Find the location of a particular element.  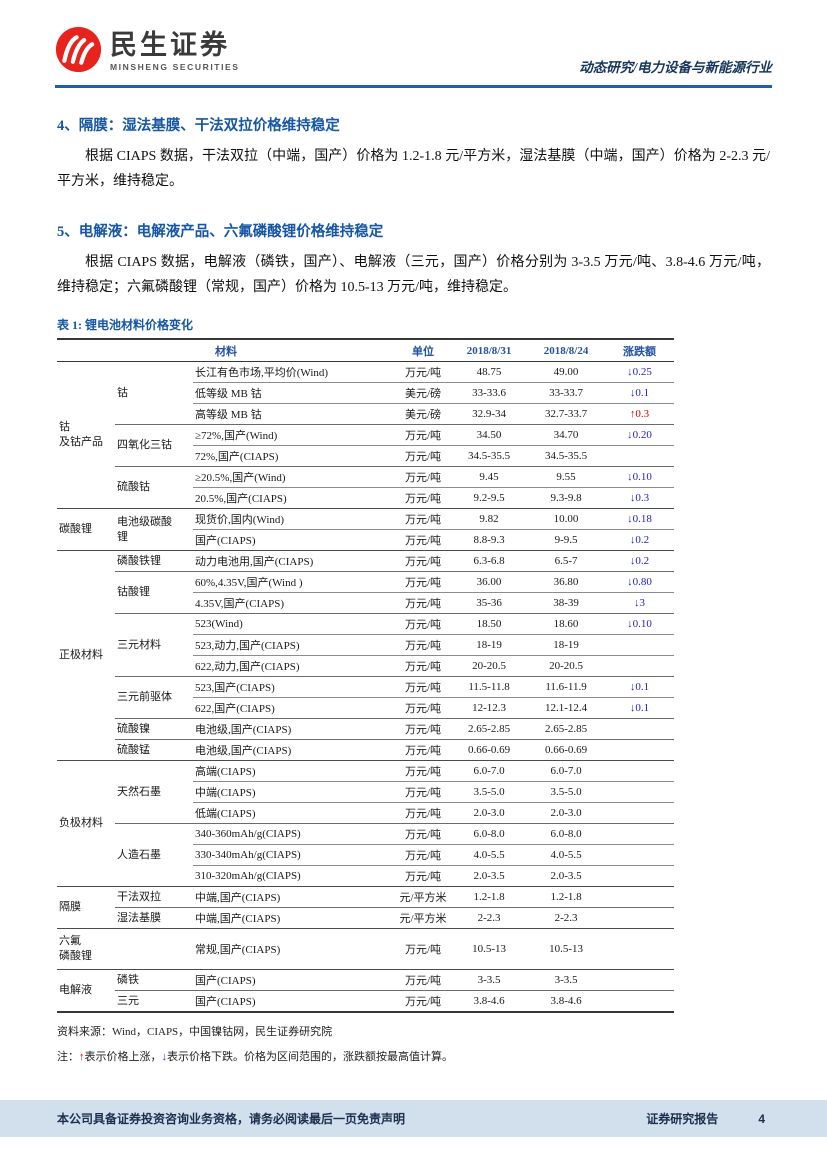

price-current-cell: 33-33.6 is located at coordinates (489, 393).